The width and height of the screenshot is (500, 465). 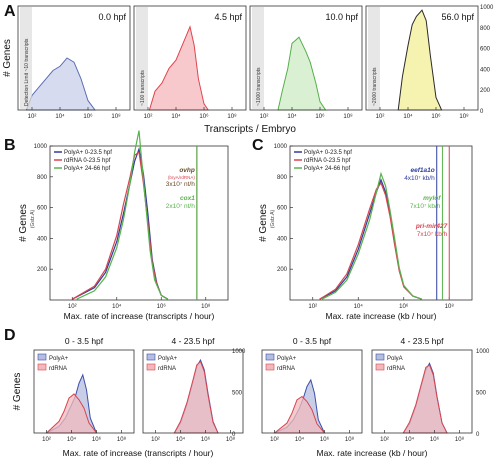 I want to click on panel-d-right-tick: 500, so click(x=481, y=394).